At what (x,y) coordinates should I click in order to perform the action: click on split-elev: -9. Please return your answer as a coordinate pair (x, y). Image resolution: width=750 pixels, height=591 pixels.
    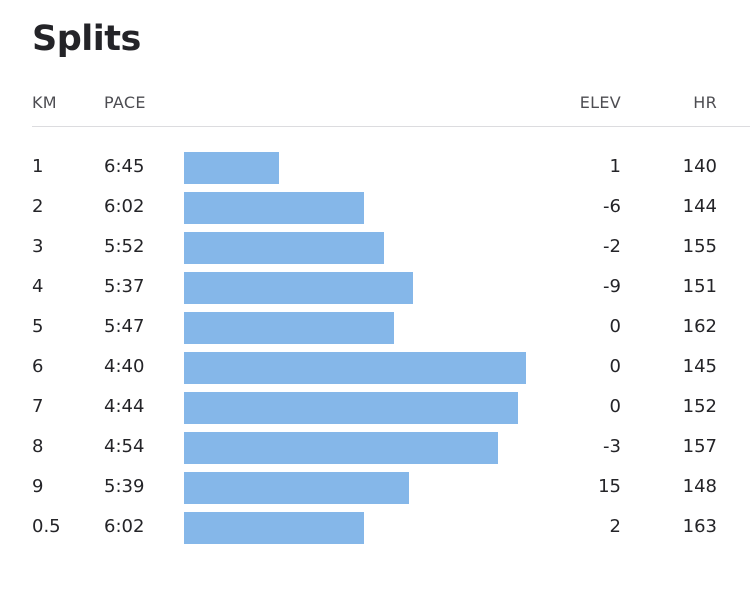
    Looking at the image, I should click on (612, 286).